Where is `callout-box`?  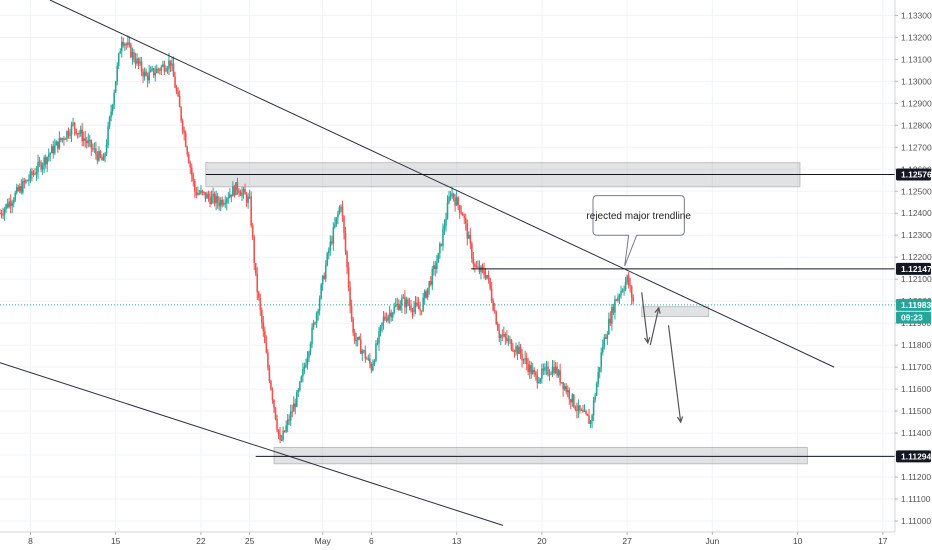 callout-box is located at coordinates (638, 231).